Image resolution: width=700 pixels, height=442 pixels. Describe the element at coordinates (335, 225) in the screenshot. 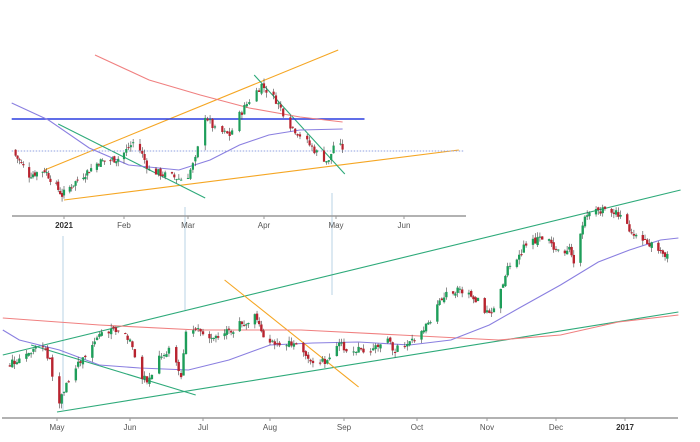

I see `x-tick-label: May` at that location.